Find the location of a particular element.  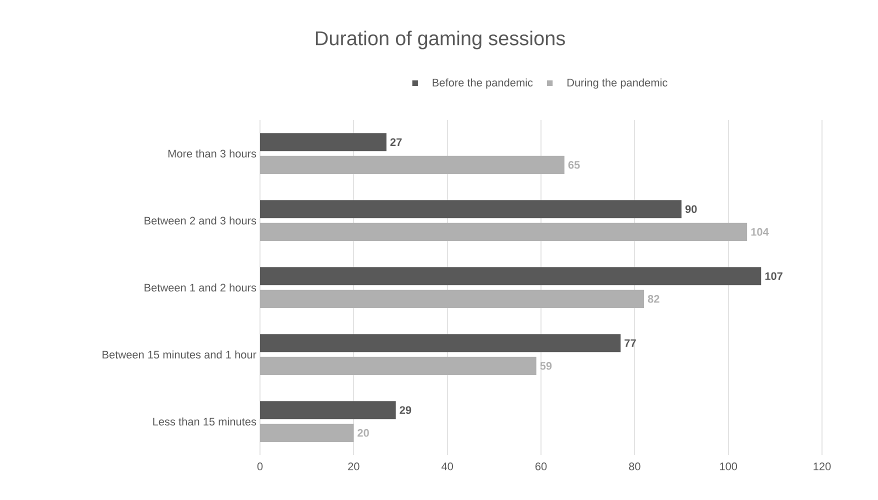

x-tick-label: 60 is located at coordinates (541, 466).